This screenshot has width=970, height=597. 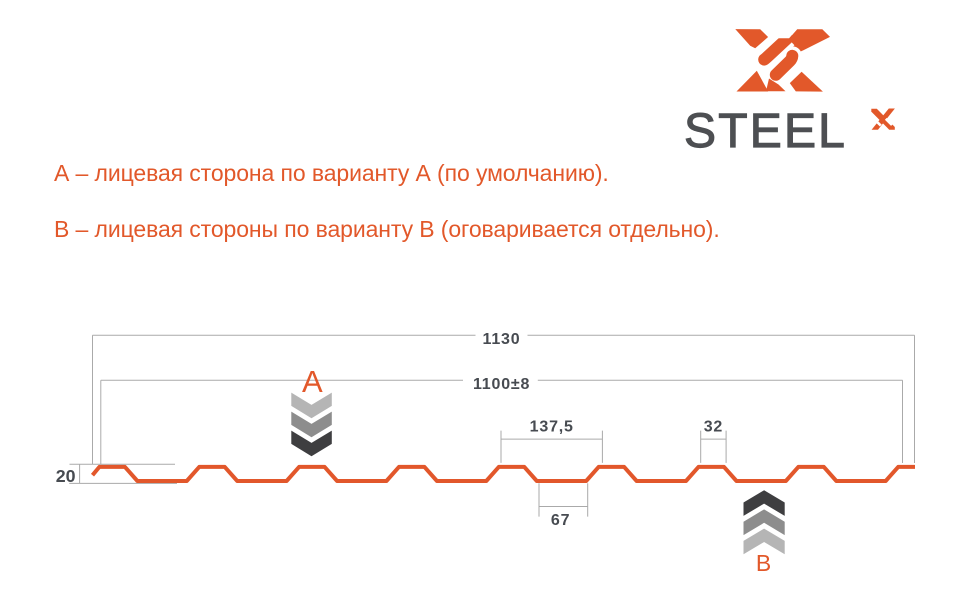 I want to click on svg-text: 1100±8, so click(x=501, y=384).